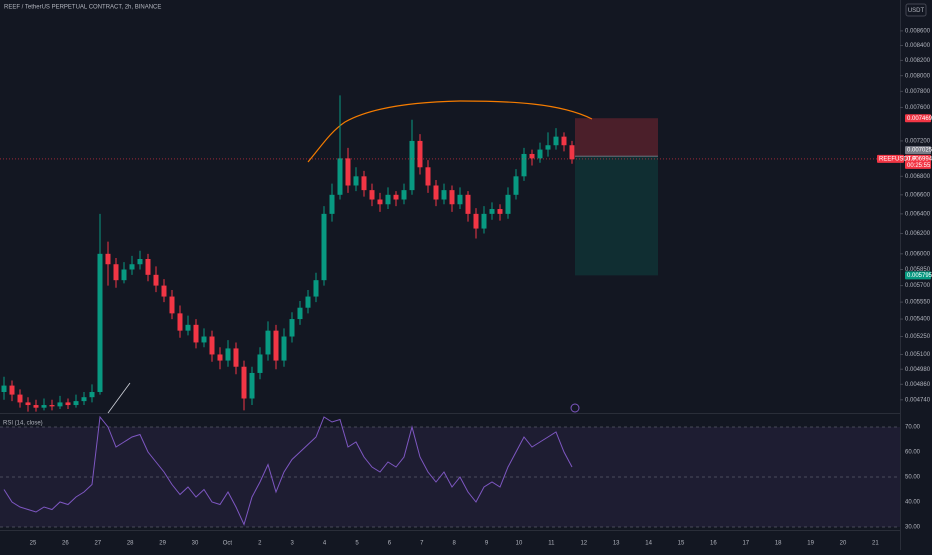 Image resolution: width=932 pixels, height=555 pixels. What do you see at coordinates (119, 398) in the screenshot?
I see `trend-line` at bounding box center [119, 398].